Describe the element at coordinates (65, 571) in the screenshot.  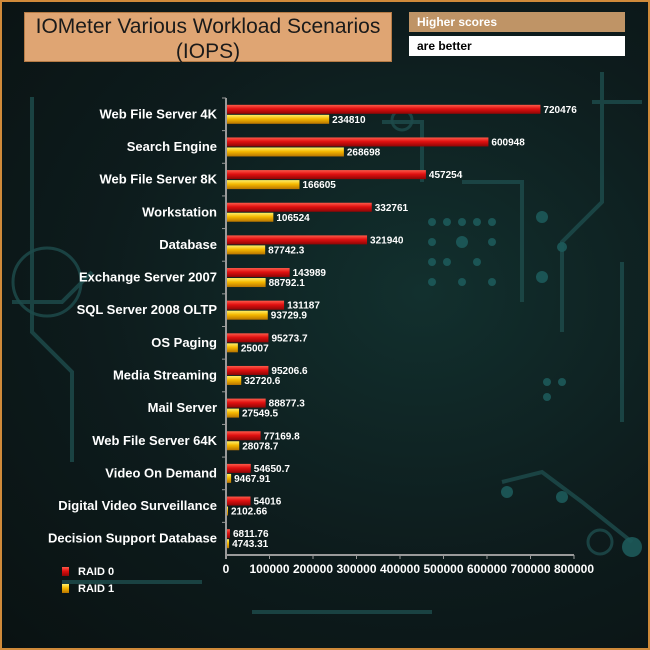
I see `legend-swatch-raid0` at that location.